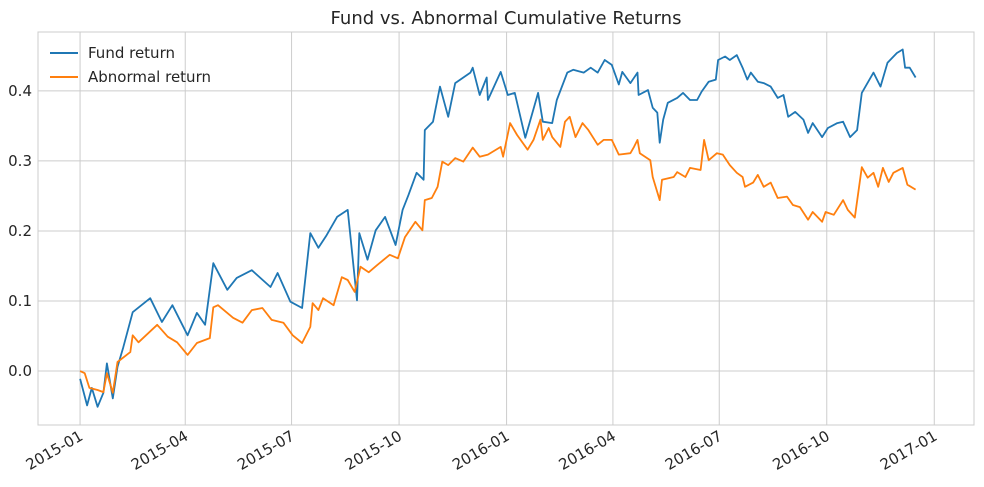 This screenshot has height=487, width=984. Describe the element at coordinates (20, 301) in the screenshot. I see `y-tick-label: 0.1` at that location.